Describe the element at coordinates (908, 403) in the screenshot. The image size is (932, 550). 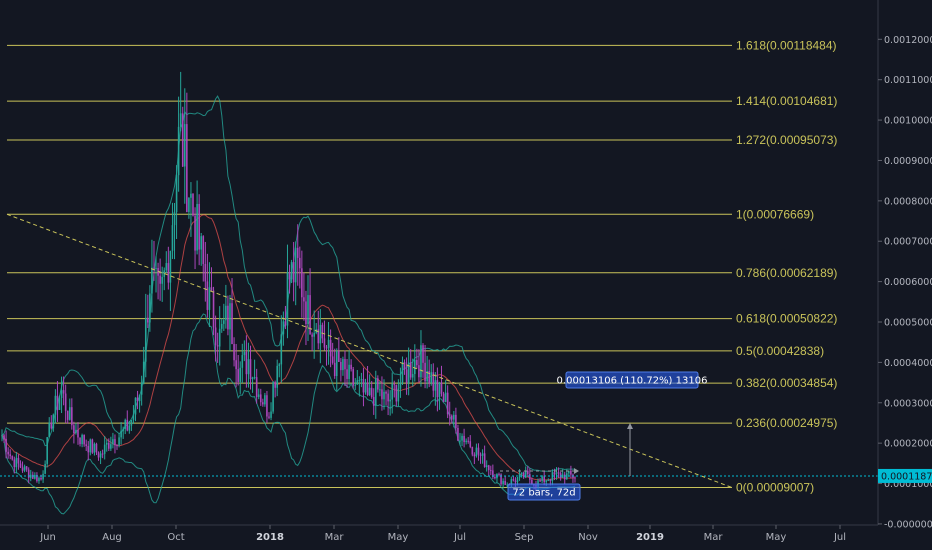
I see `price-tick-label: 0.00030000` at that location.